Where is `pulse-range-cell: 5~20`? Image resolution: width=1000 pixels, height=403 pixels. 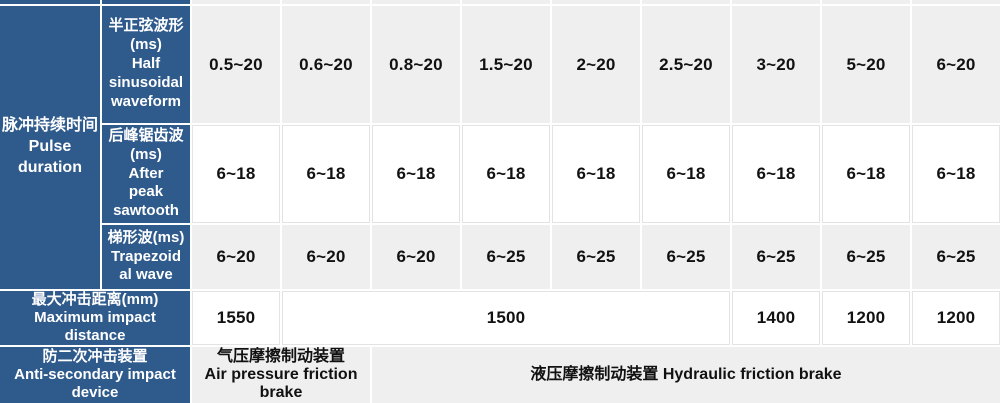
pulse-range-cell: 5~20 is located at coordinates (866, 64).